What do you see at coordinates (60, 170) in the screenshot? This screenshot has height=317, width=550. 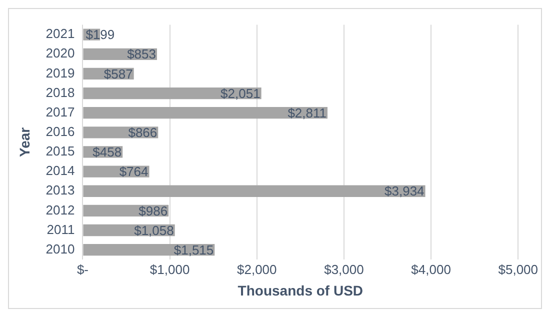 I see `y-tick-label: 2014` at bounding box center [60, 170].